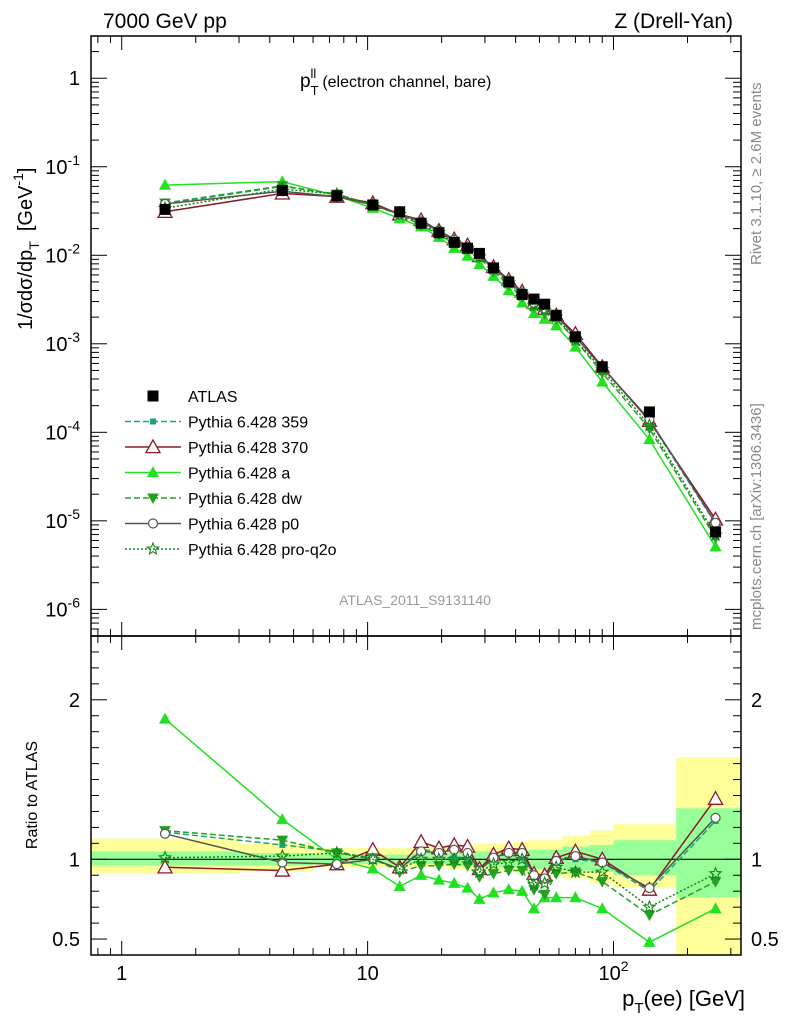 The image size is (786, 1024). I want to click on legend-label: Pythia 6.428 a, so click(239, 474).